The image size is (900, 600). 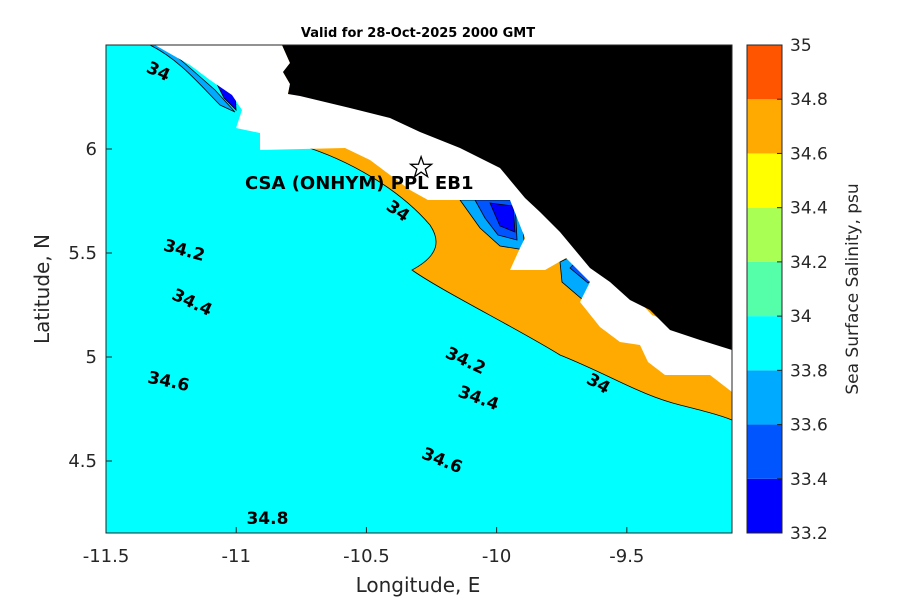 What do you see at coordinates (809, 263) in the screenshot?
I see `colorbar-tick-label: 34.2` at bounding box center [809, 263].